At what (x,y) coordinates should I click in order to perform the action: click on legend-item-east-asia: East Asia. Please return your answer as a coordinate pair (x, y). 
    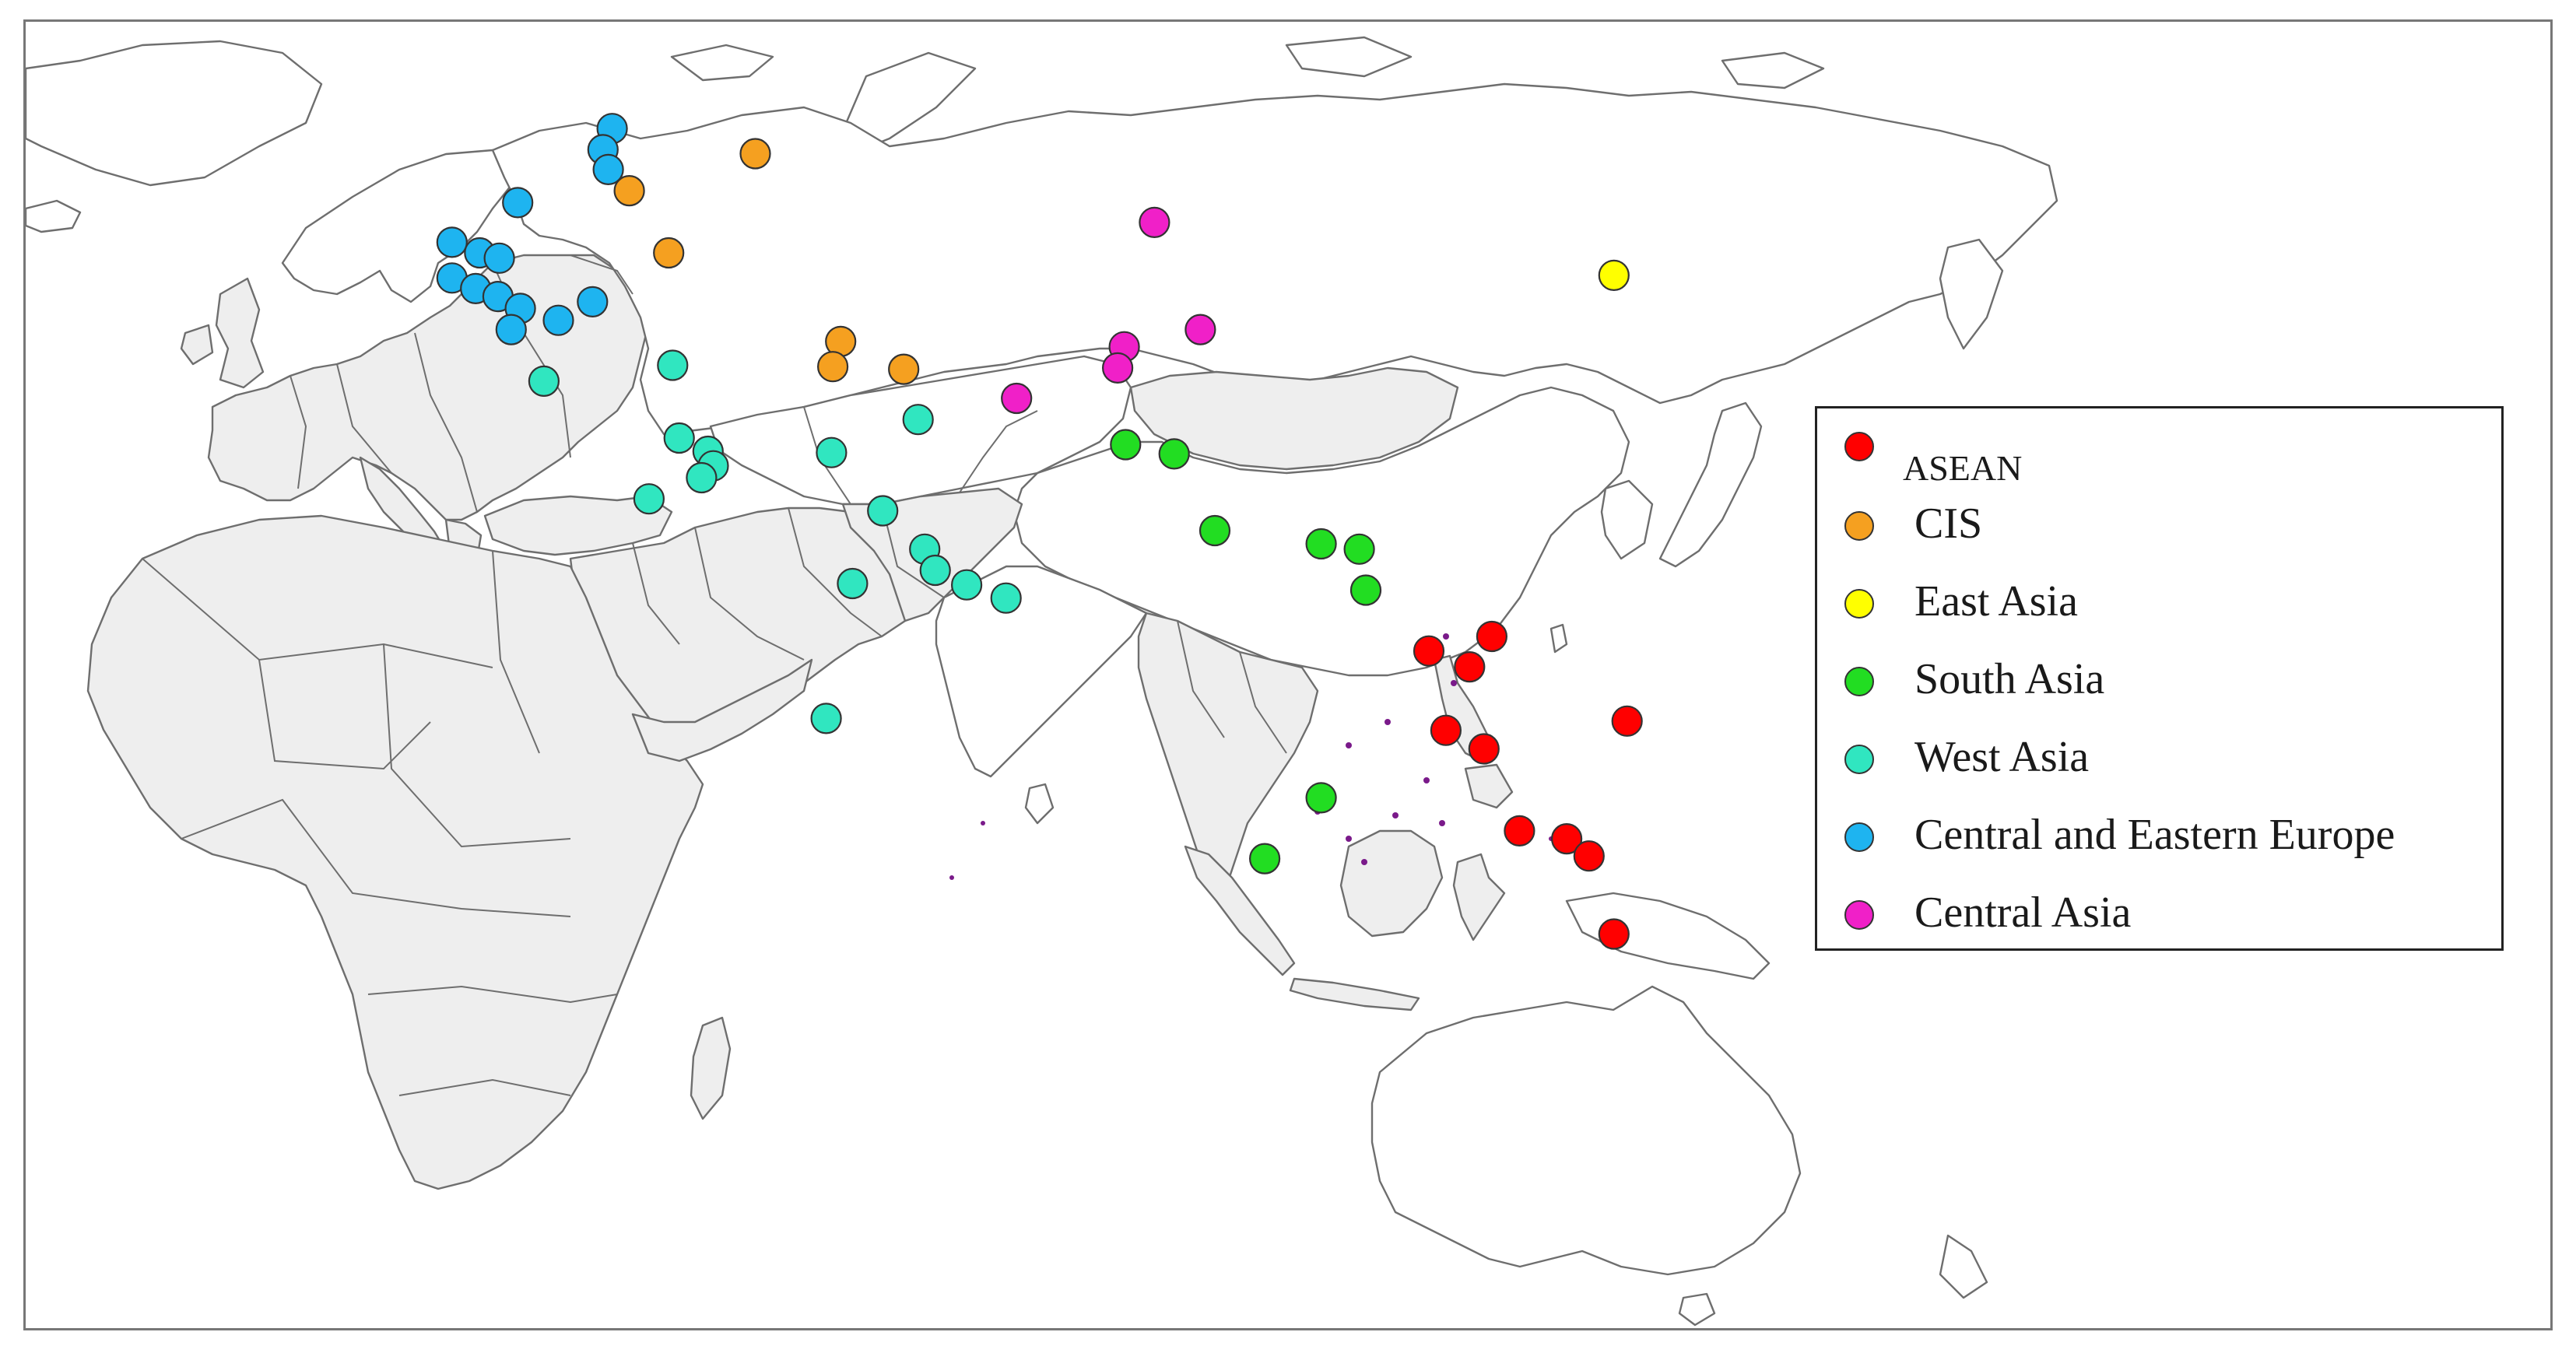
    Looking at the image, I should click on (2159, 607).